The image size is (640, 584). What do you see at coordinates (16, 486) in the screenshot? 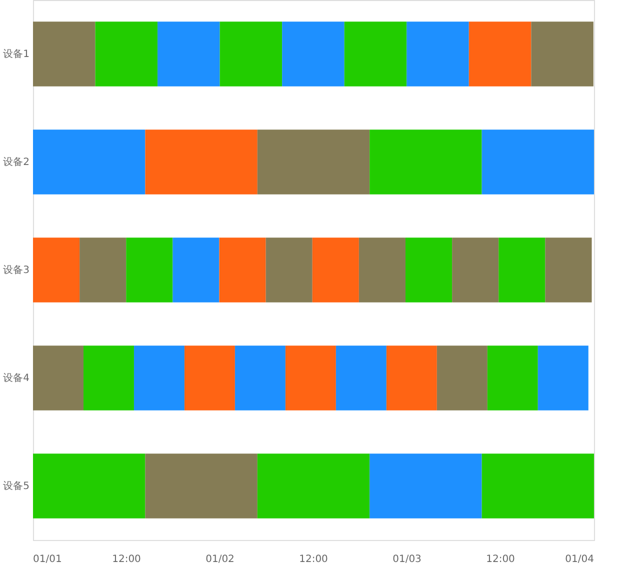
I see `y-tick-label: 设备5` at bounding box center [16, 486].